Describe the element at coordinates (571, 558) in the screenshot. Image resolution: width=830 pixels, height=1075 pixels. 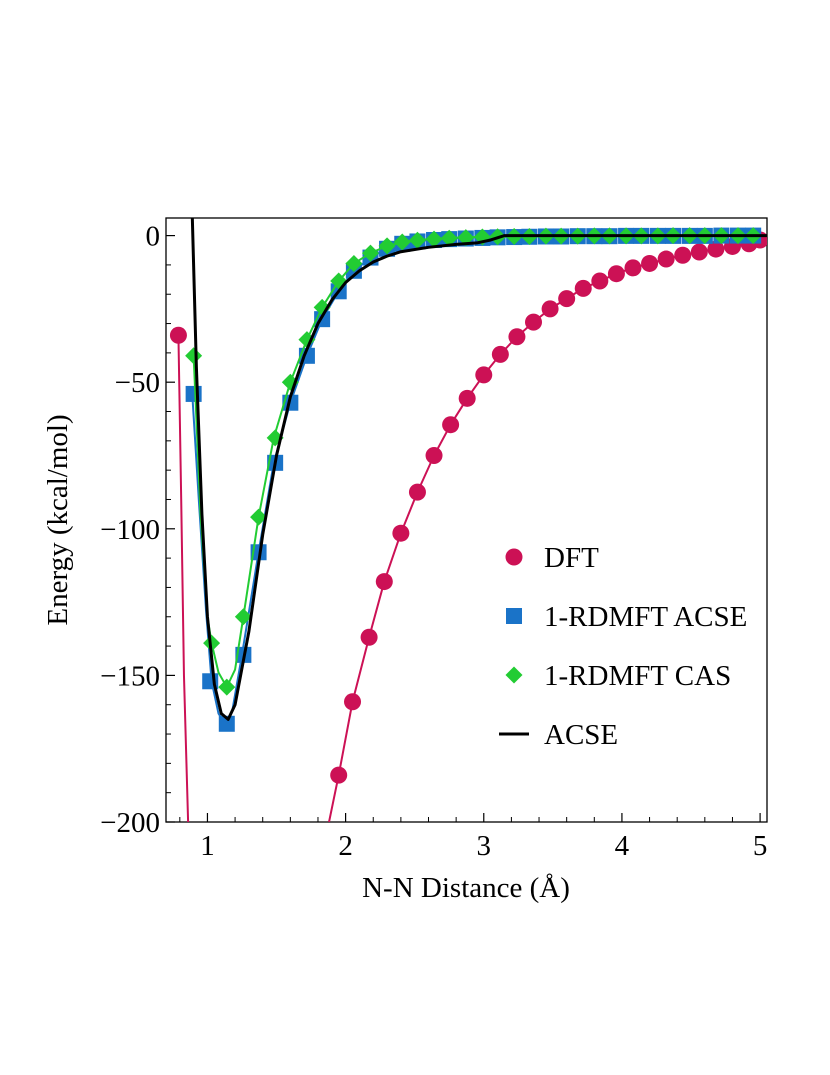
I see `legend-label: DFT` at that location.